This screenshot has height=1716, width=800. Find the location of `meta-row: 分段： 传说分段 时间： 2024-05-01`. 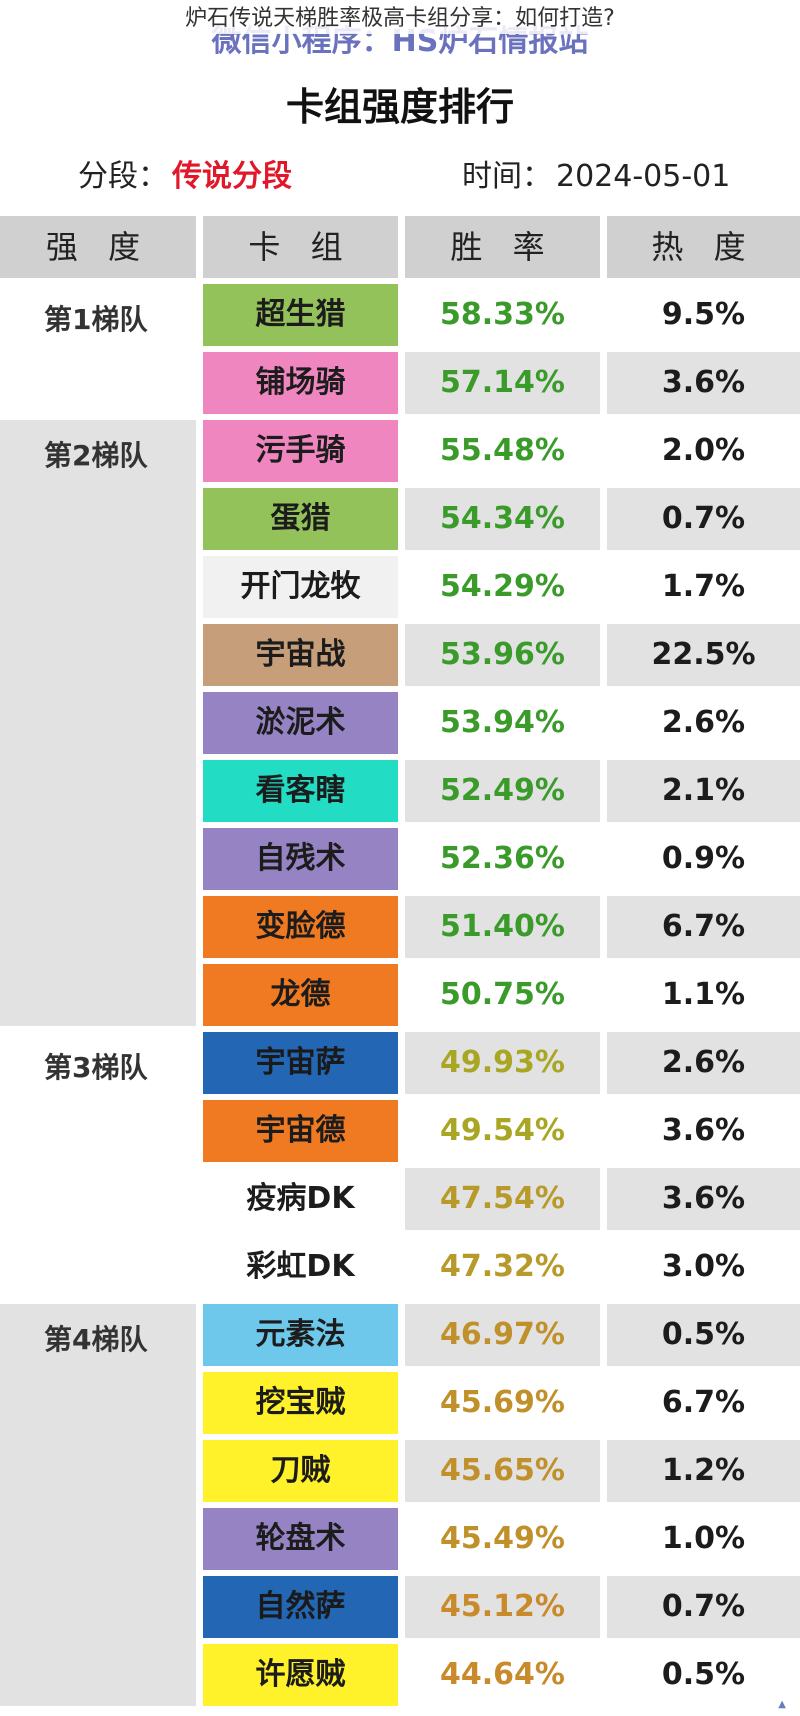

meta-row: 分段： 传说分段 时间： 2024-05-01 is located at coordinates (400, 177).